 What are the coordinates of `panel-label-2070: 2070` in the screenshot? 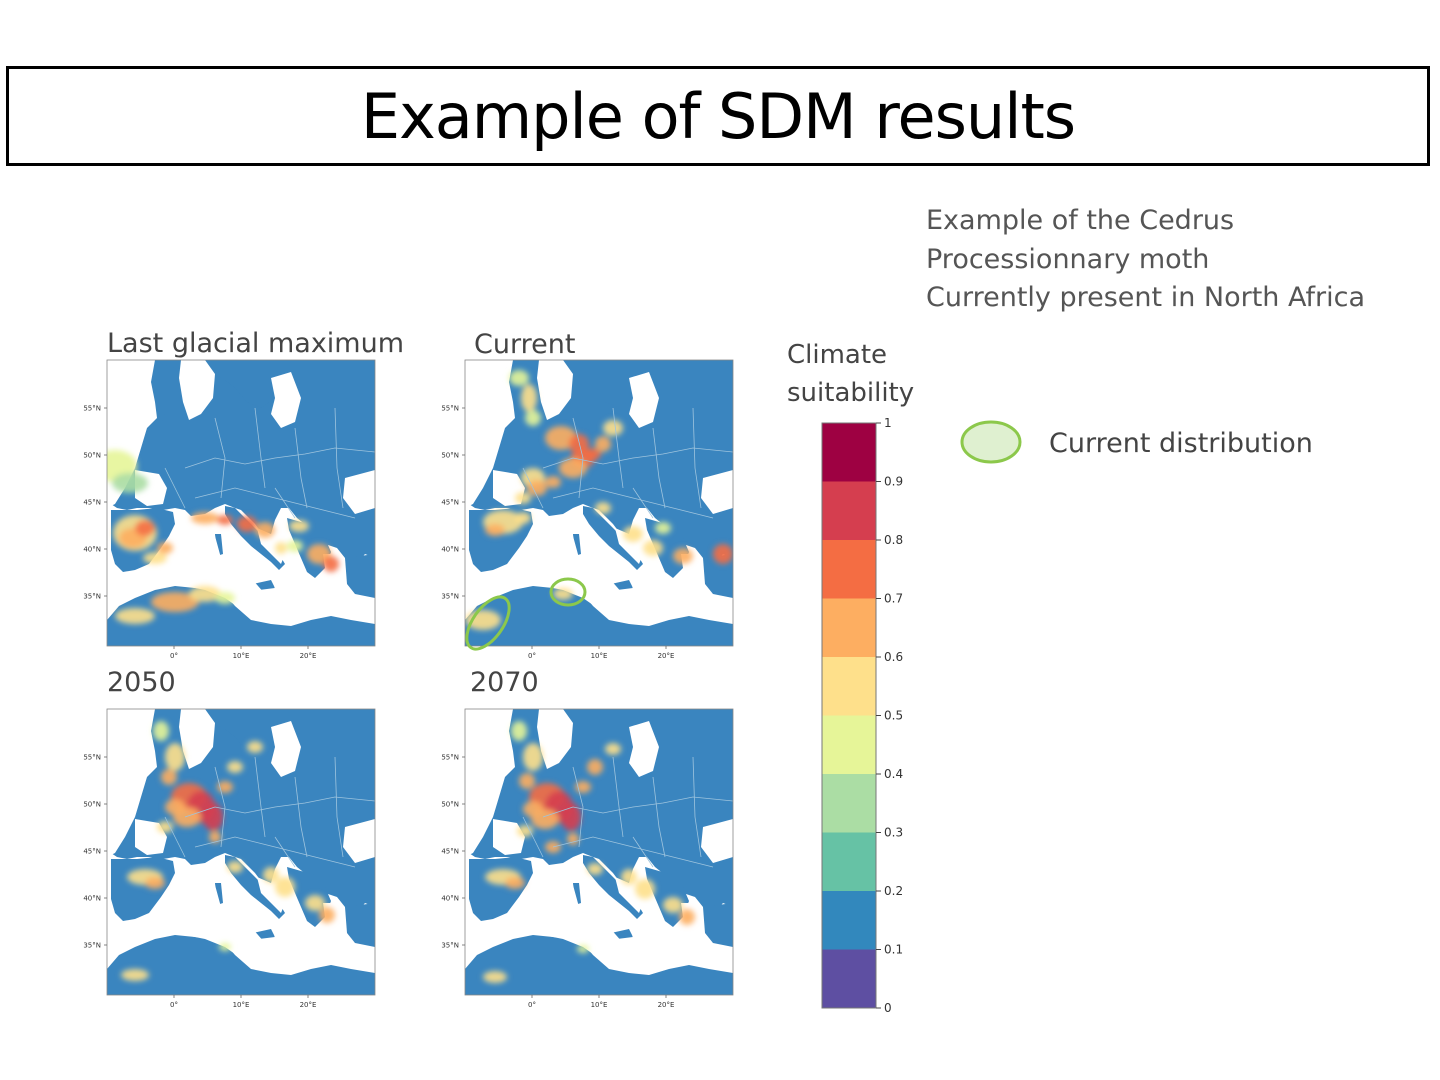 It's located at (504, 682).